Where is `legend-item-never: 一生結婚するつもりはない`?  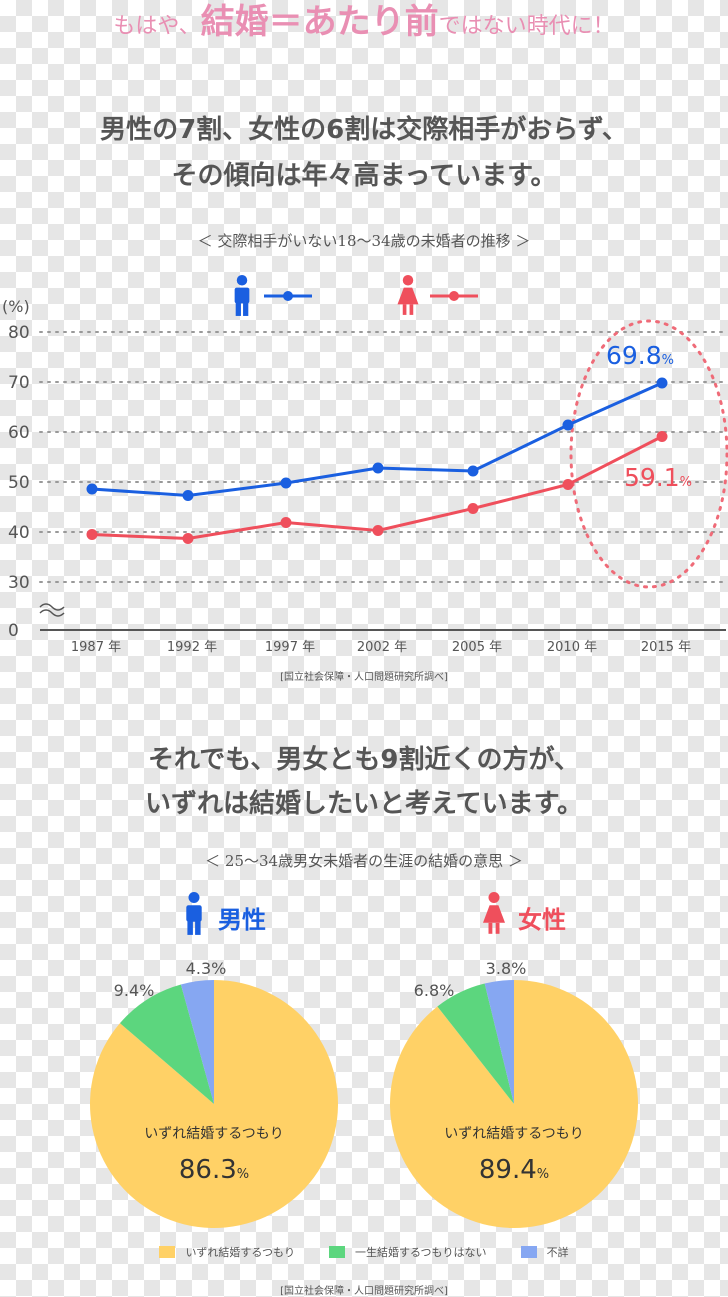
legend-item-never: 一生結婚するつもりはない is located at coordinates (408, 1252).